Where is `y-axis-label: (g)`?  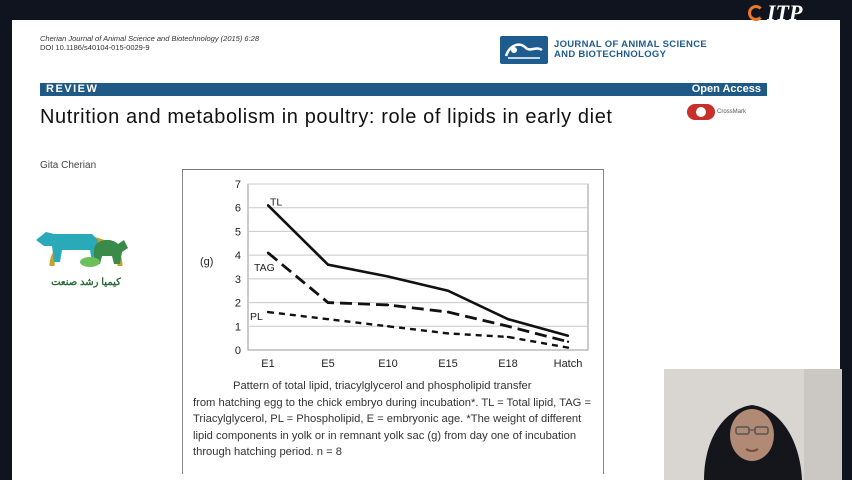 y-axis-label: (g) is located at coordinates (206, 262).